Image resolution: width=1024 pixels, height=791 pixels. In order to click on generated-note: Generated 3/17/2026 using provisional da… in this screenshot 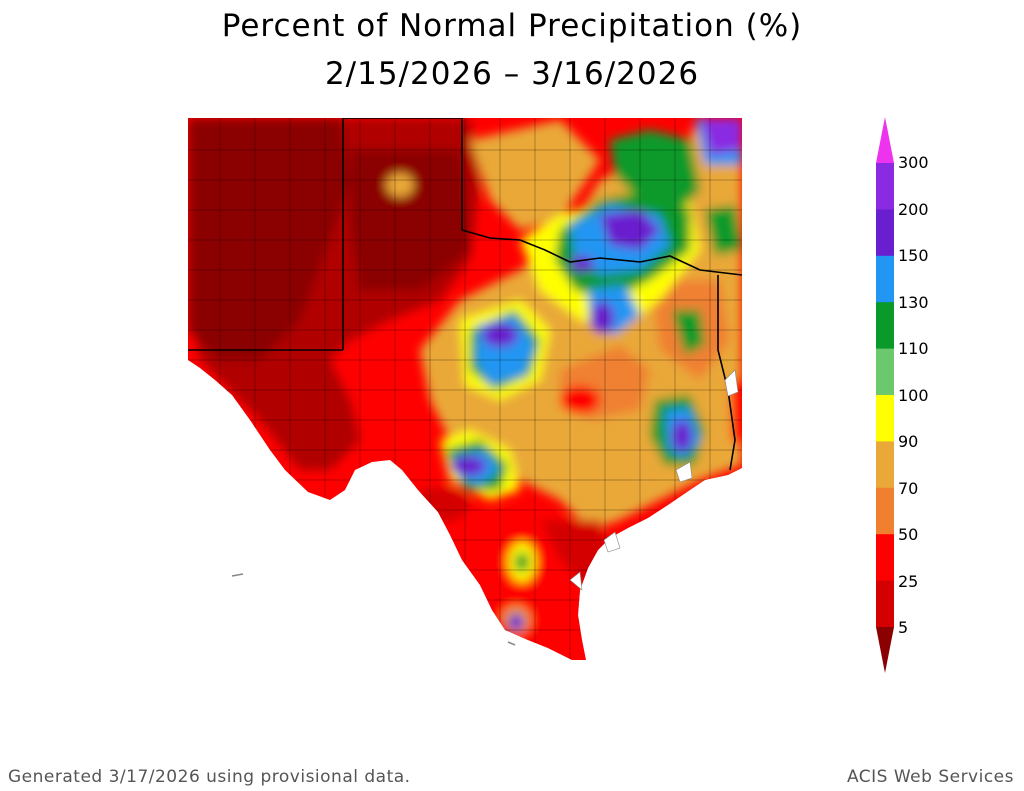, I will do `click(209, 777)`.